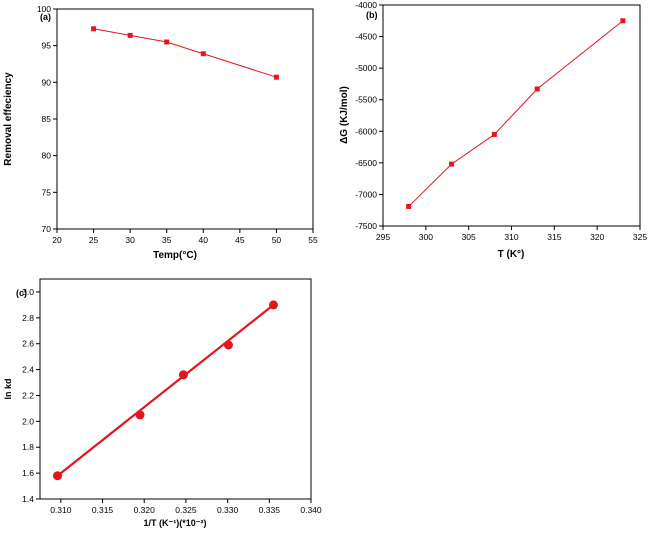 This screenshot has height=534, width=667. What do you see at coordinates (47, 46) in the screenshot?
I see `y-tick-label: 95` at bounding box center [47, 46].